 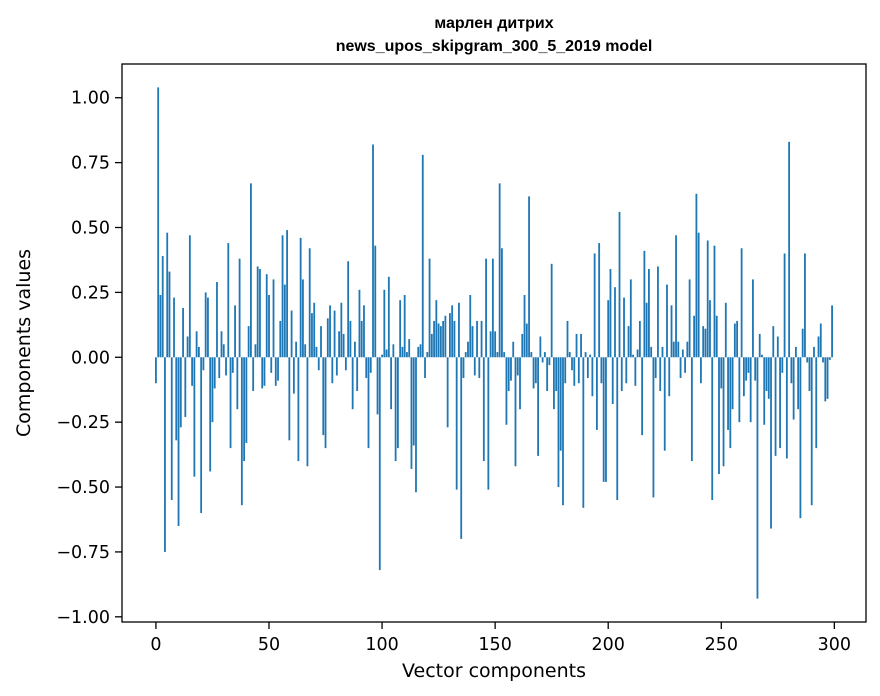 What do you see at coordinates (607, 645) in the screenshot?
I see `x-tick-label: 200` at bounding box center [607, 645].